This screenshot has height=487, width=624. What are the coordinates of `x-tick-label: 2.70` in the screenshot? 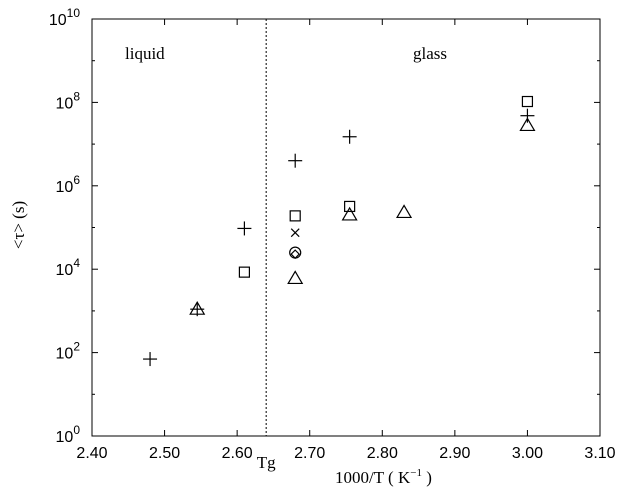 It's located at (309, 453).